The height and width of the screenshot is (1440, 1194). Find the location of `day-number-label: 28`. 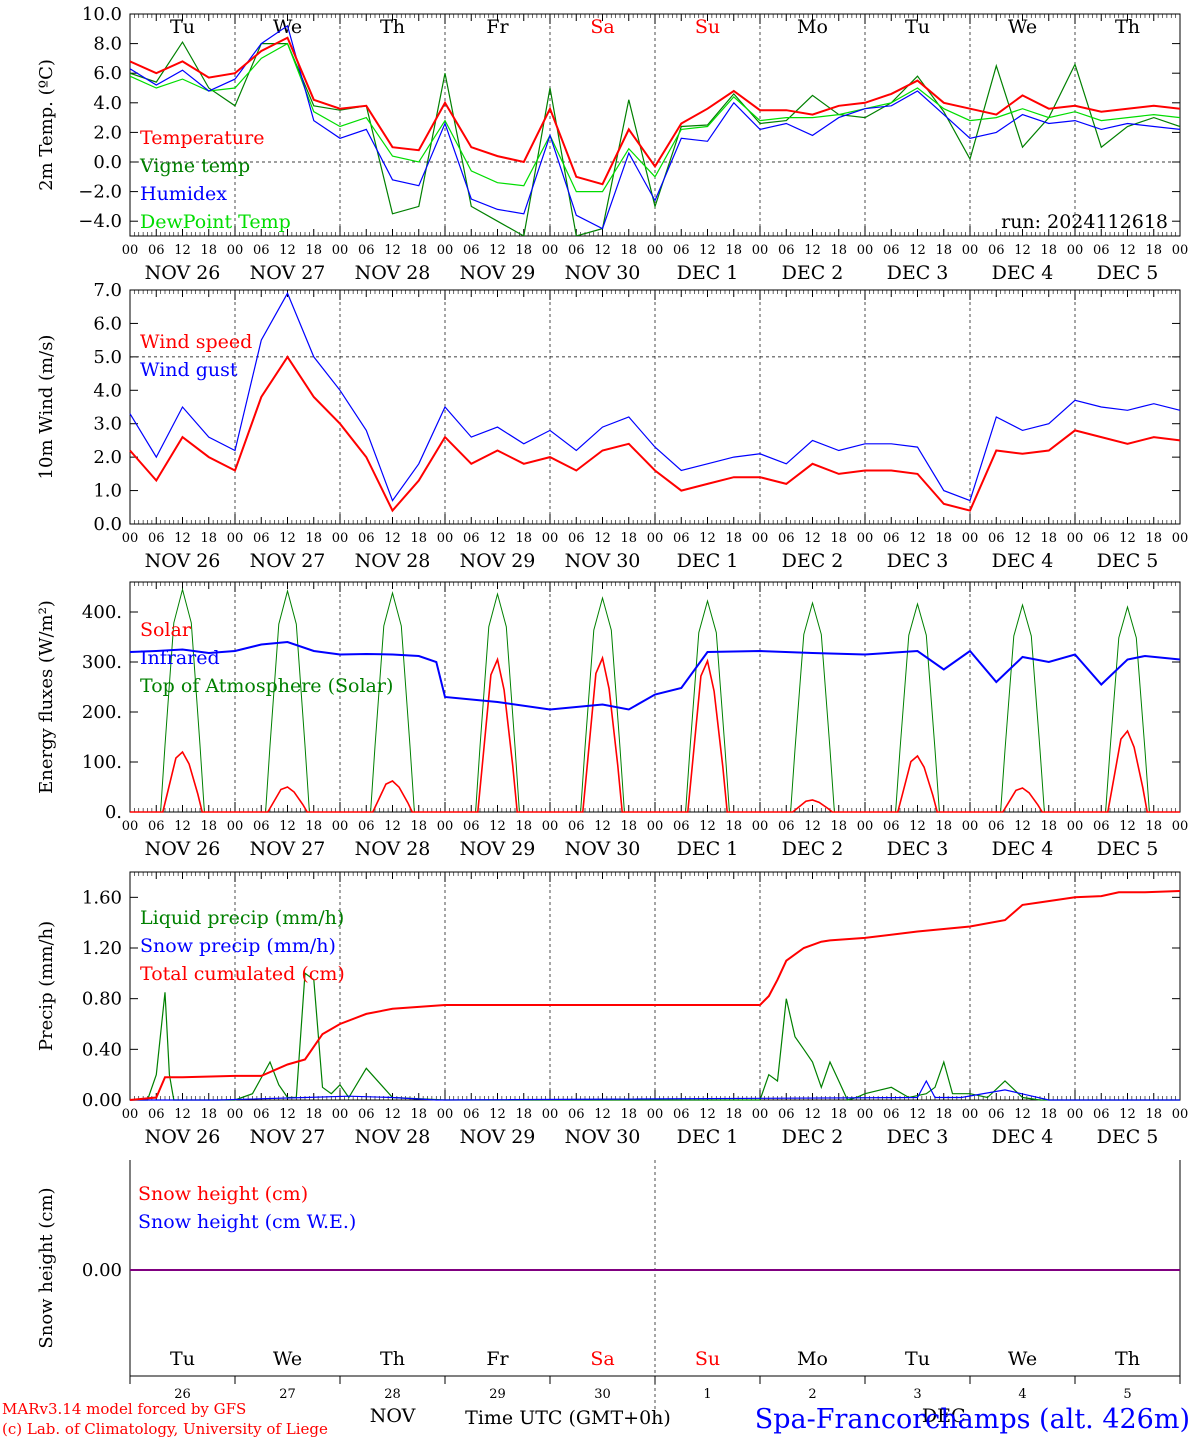

day-number-label: 28 is located at coordinates (392, 1394).